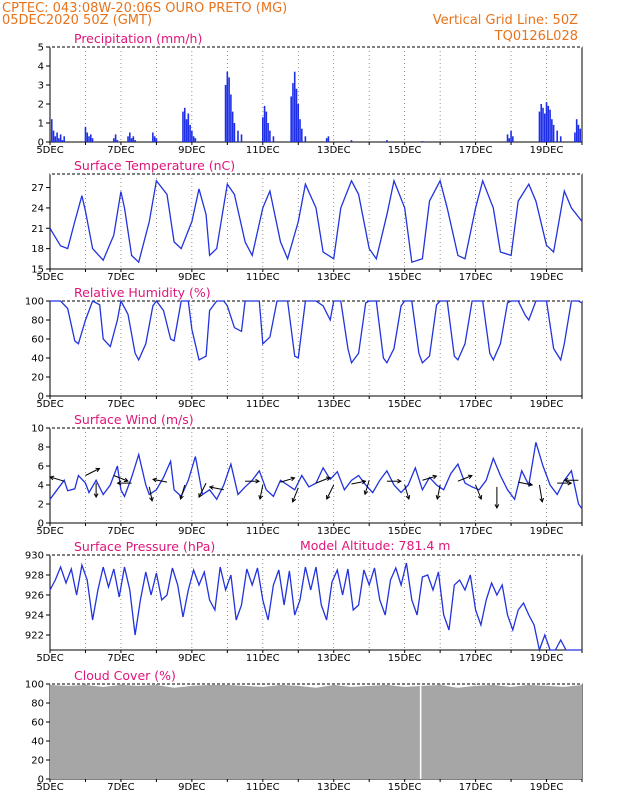  What do you see at coordinates (138, 38) in the screenshot?
I see `panel-title: Precipitation (mm/h)` at bounding box center [138, 38].